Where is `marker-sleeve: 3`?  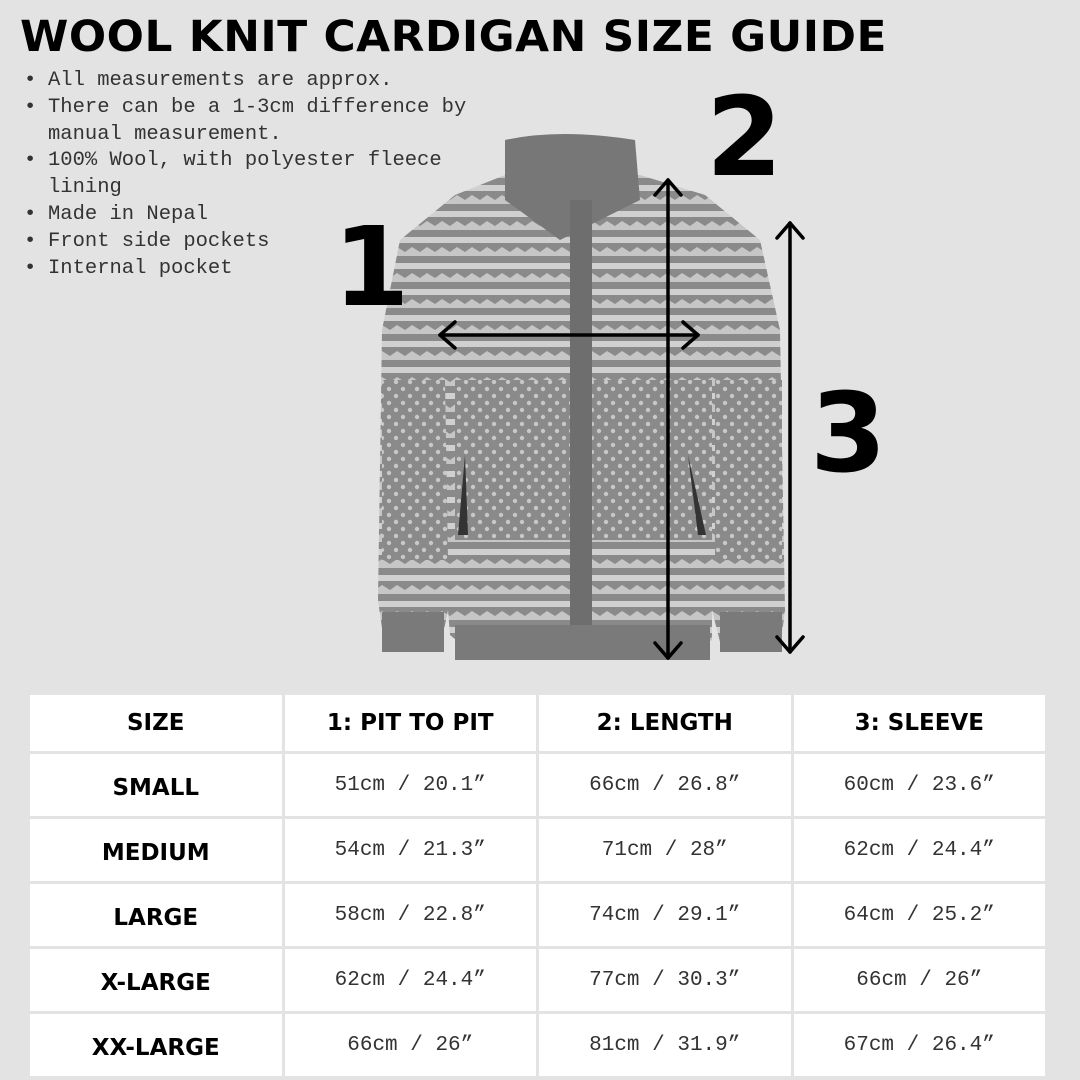 marker-sleeve: 3 is located at coordinates (848, 433).